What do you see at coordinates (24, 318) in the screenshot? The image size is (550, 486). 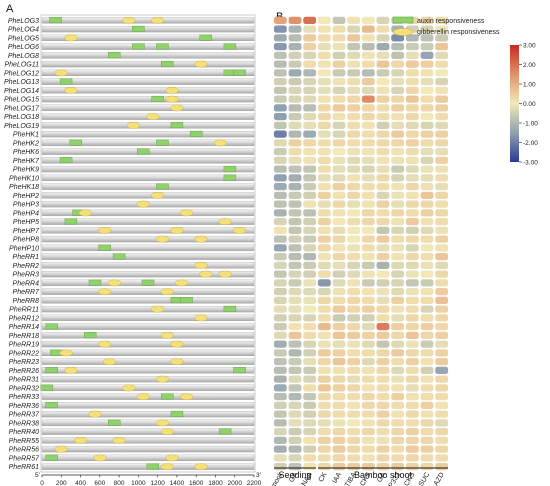 I see `gene-label: PheRR12` at bounding box center [24, 318].